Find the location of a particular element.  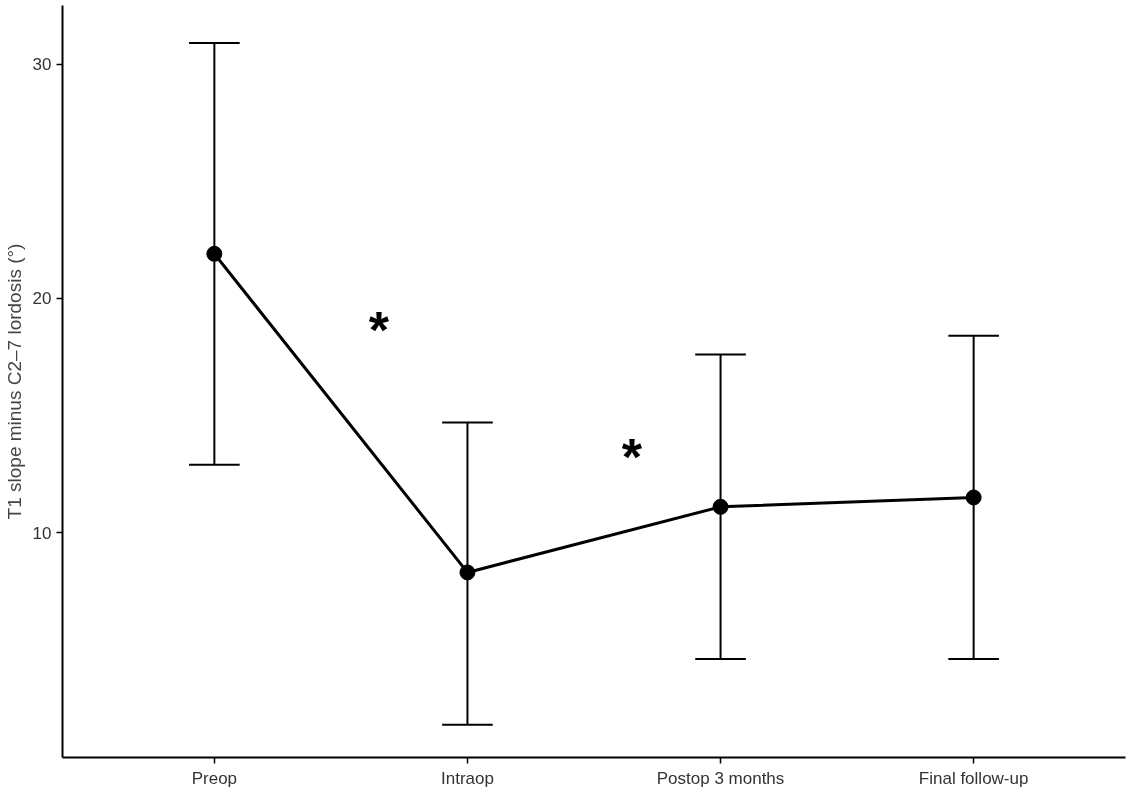

x-tick-label: Intraop is located at coordinates (467, 778).